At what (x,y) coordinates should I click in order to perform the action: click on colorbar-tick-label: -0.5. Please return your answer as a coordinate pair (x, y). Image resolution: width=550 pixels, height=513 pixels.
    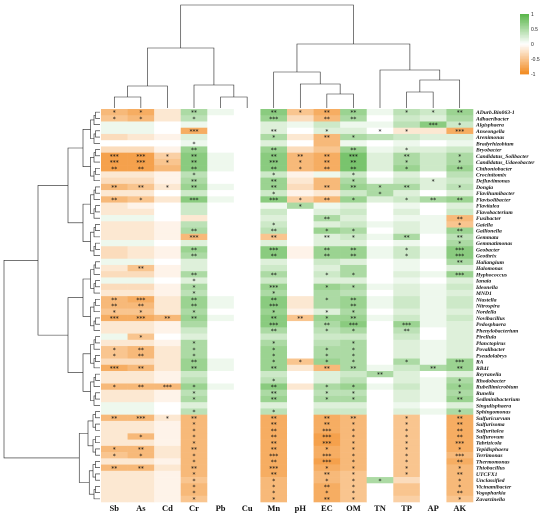
    Looking at the image, I should click on (535, 60).